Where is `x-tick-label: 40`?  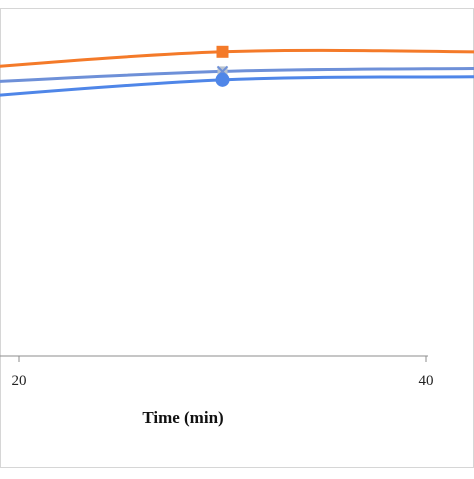
x-tick-label: 40 is located at coordinates (426, 381).